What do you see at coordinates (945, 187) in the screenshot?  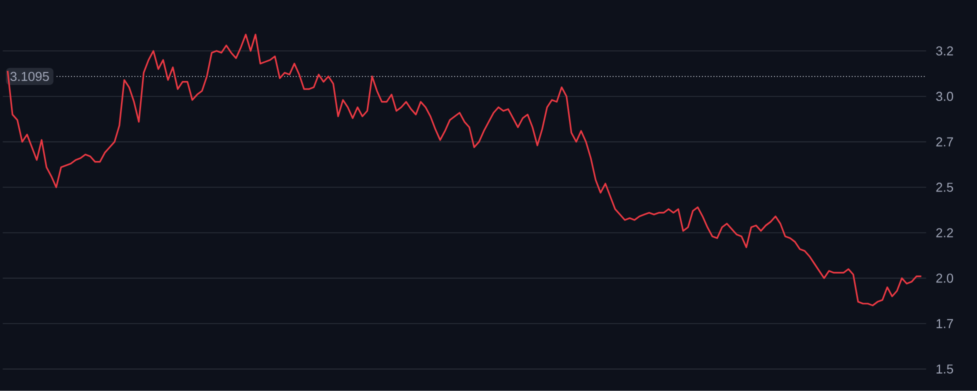 I see `y-tick-label: 2.5` at bounding box center [945, 187].